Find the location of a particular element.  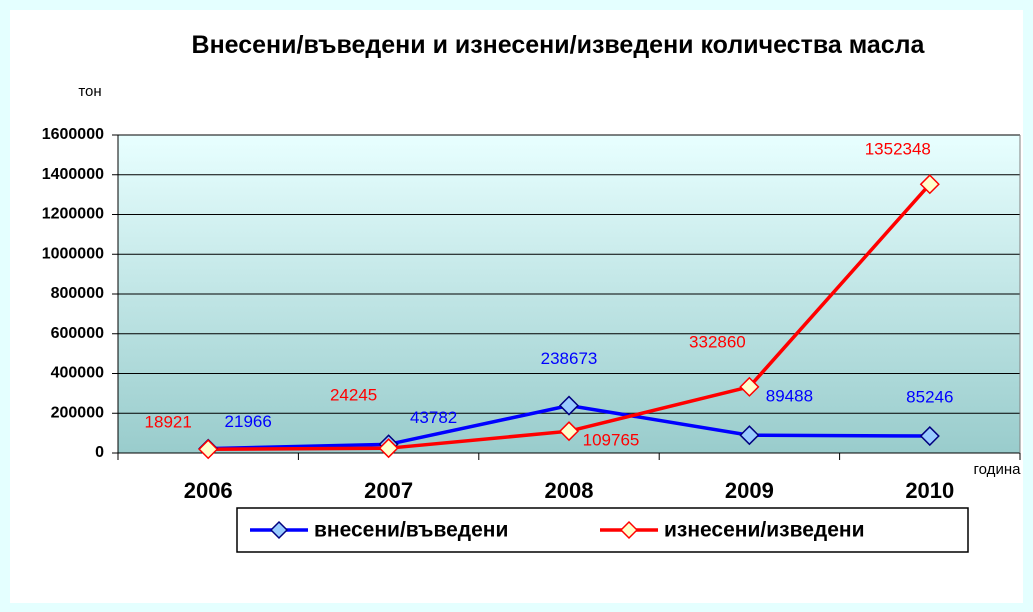

data-label: 21966 is located at coordinates (248, 421).